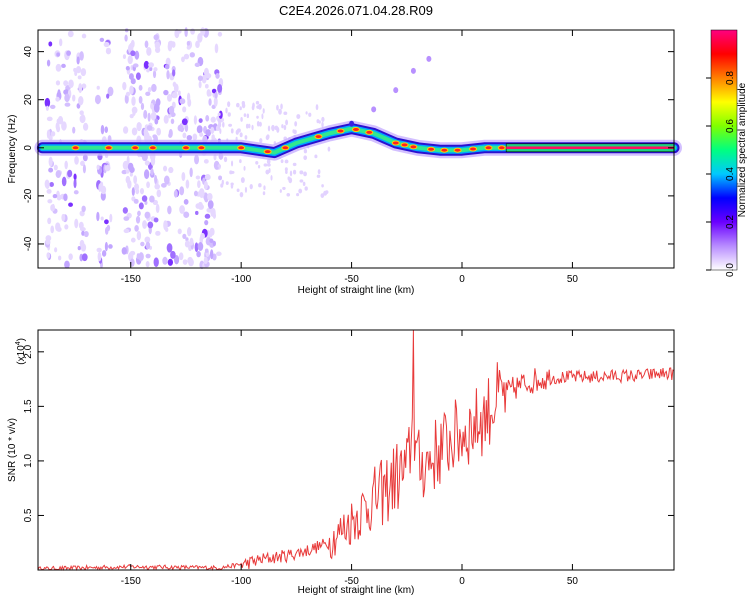 Image resolution: width=750 pixels, height=600 pixels. Describe the element at coordinates (21, 351) in the screenshot. I see `snr-multiplier: (x104)` at that location.